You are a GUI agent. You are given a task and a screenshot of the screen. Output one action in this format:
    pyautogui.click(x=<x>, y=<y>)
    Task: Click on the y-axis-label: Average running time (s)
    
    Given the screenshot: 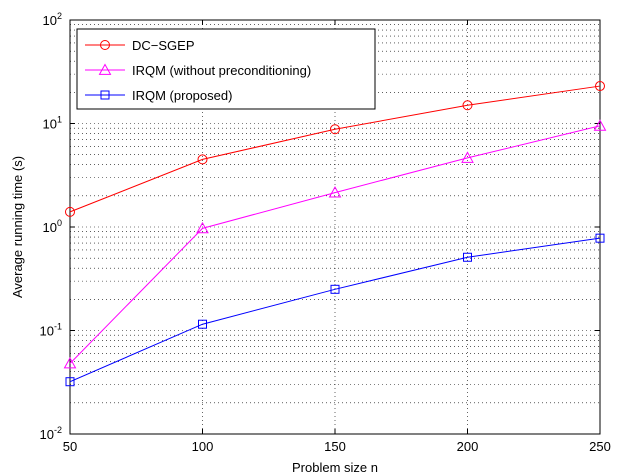 What is the action you would take?
    pyautogui.click(x=17, y=227)
    